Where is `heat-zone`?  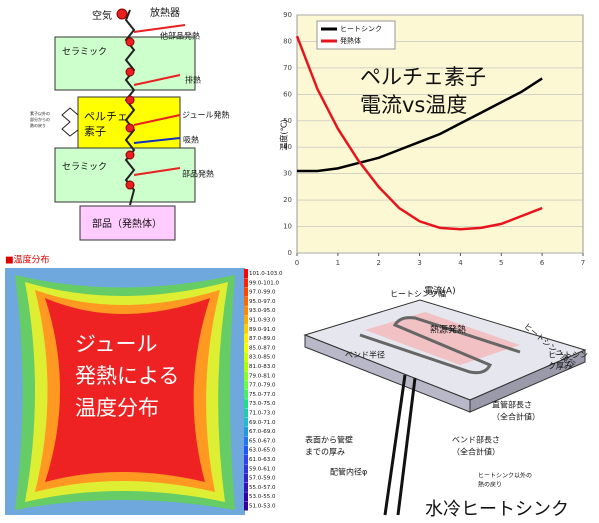 heat-zone is located at coordinates (127, 390).